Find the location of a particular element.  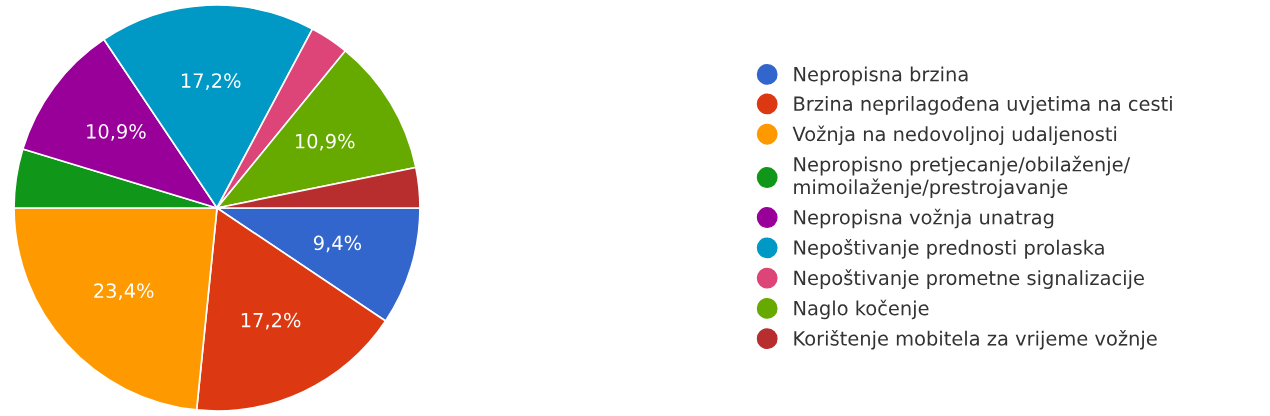

legend-label: Nepropisna vožnja unatrag is located at coordinates (924, 218).